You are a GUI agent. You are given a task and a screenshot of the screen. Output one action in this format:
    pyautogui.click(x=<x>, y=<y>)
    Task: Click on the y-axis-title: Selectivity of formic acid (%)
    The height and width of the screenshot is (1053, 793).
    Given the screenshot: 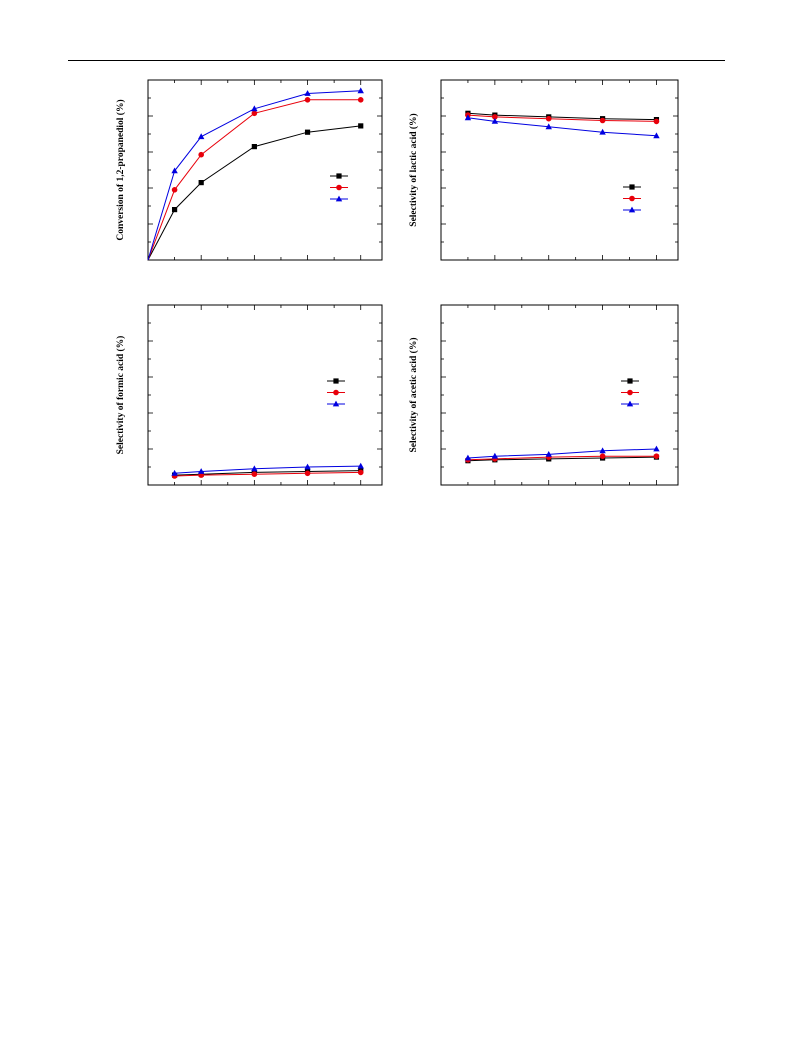 What is the action you would take?
    pyautogui.click(x=120, y=395)
    